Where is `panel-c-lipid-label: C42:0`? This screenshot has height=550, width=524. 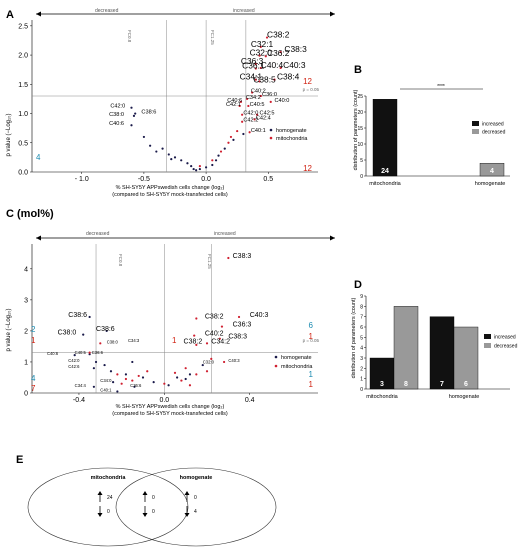 panel-c-lipid-label: C42:0 is located at coordinates (74, 360).